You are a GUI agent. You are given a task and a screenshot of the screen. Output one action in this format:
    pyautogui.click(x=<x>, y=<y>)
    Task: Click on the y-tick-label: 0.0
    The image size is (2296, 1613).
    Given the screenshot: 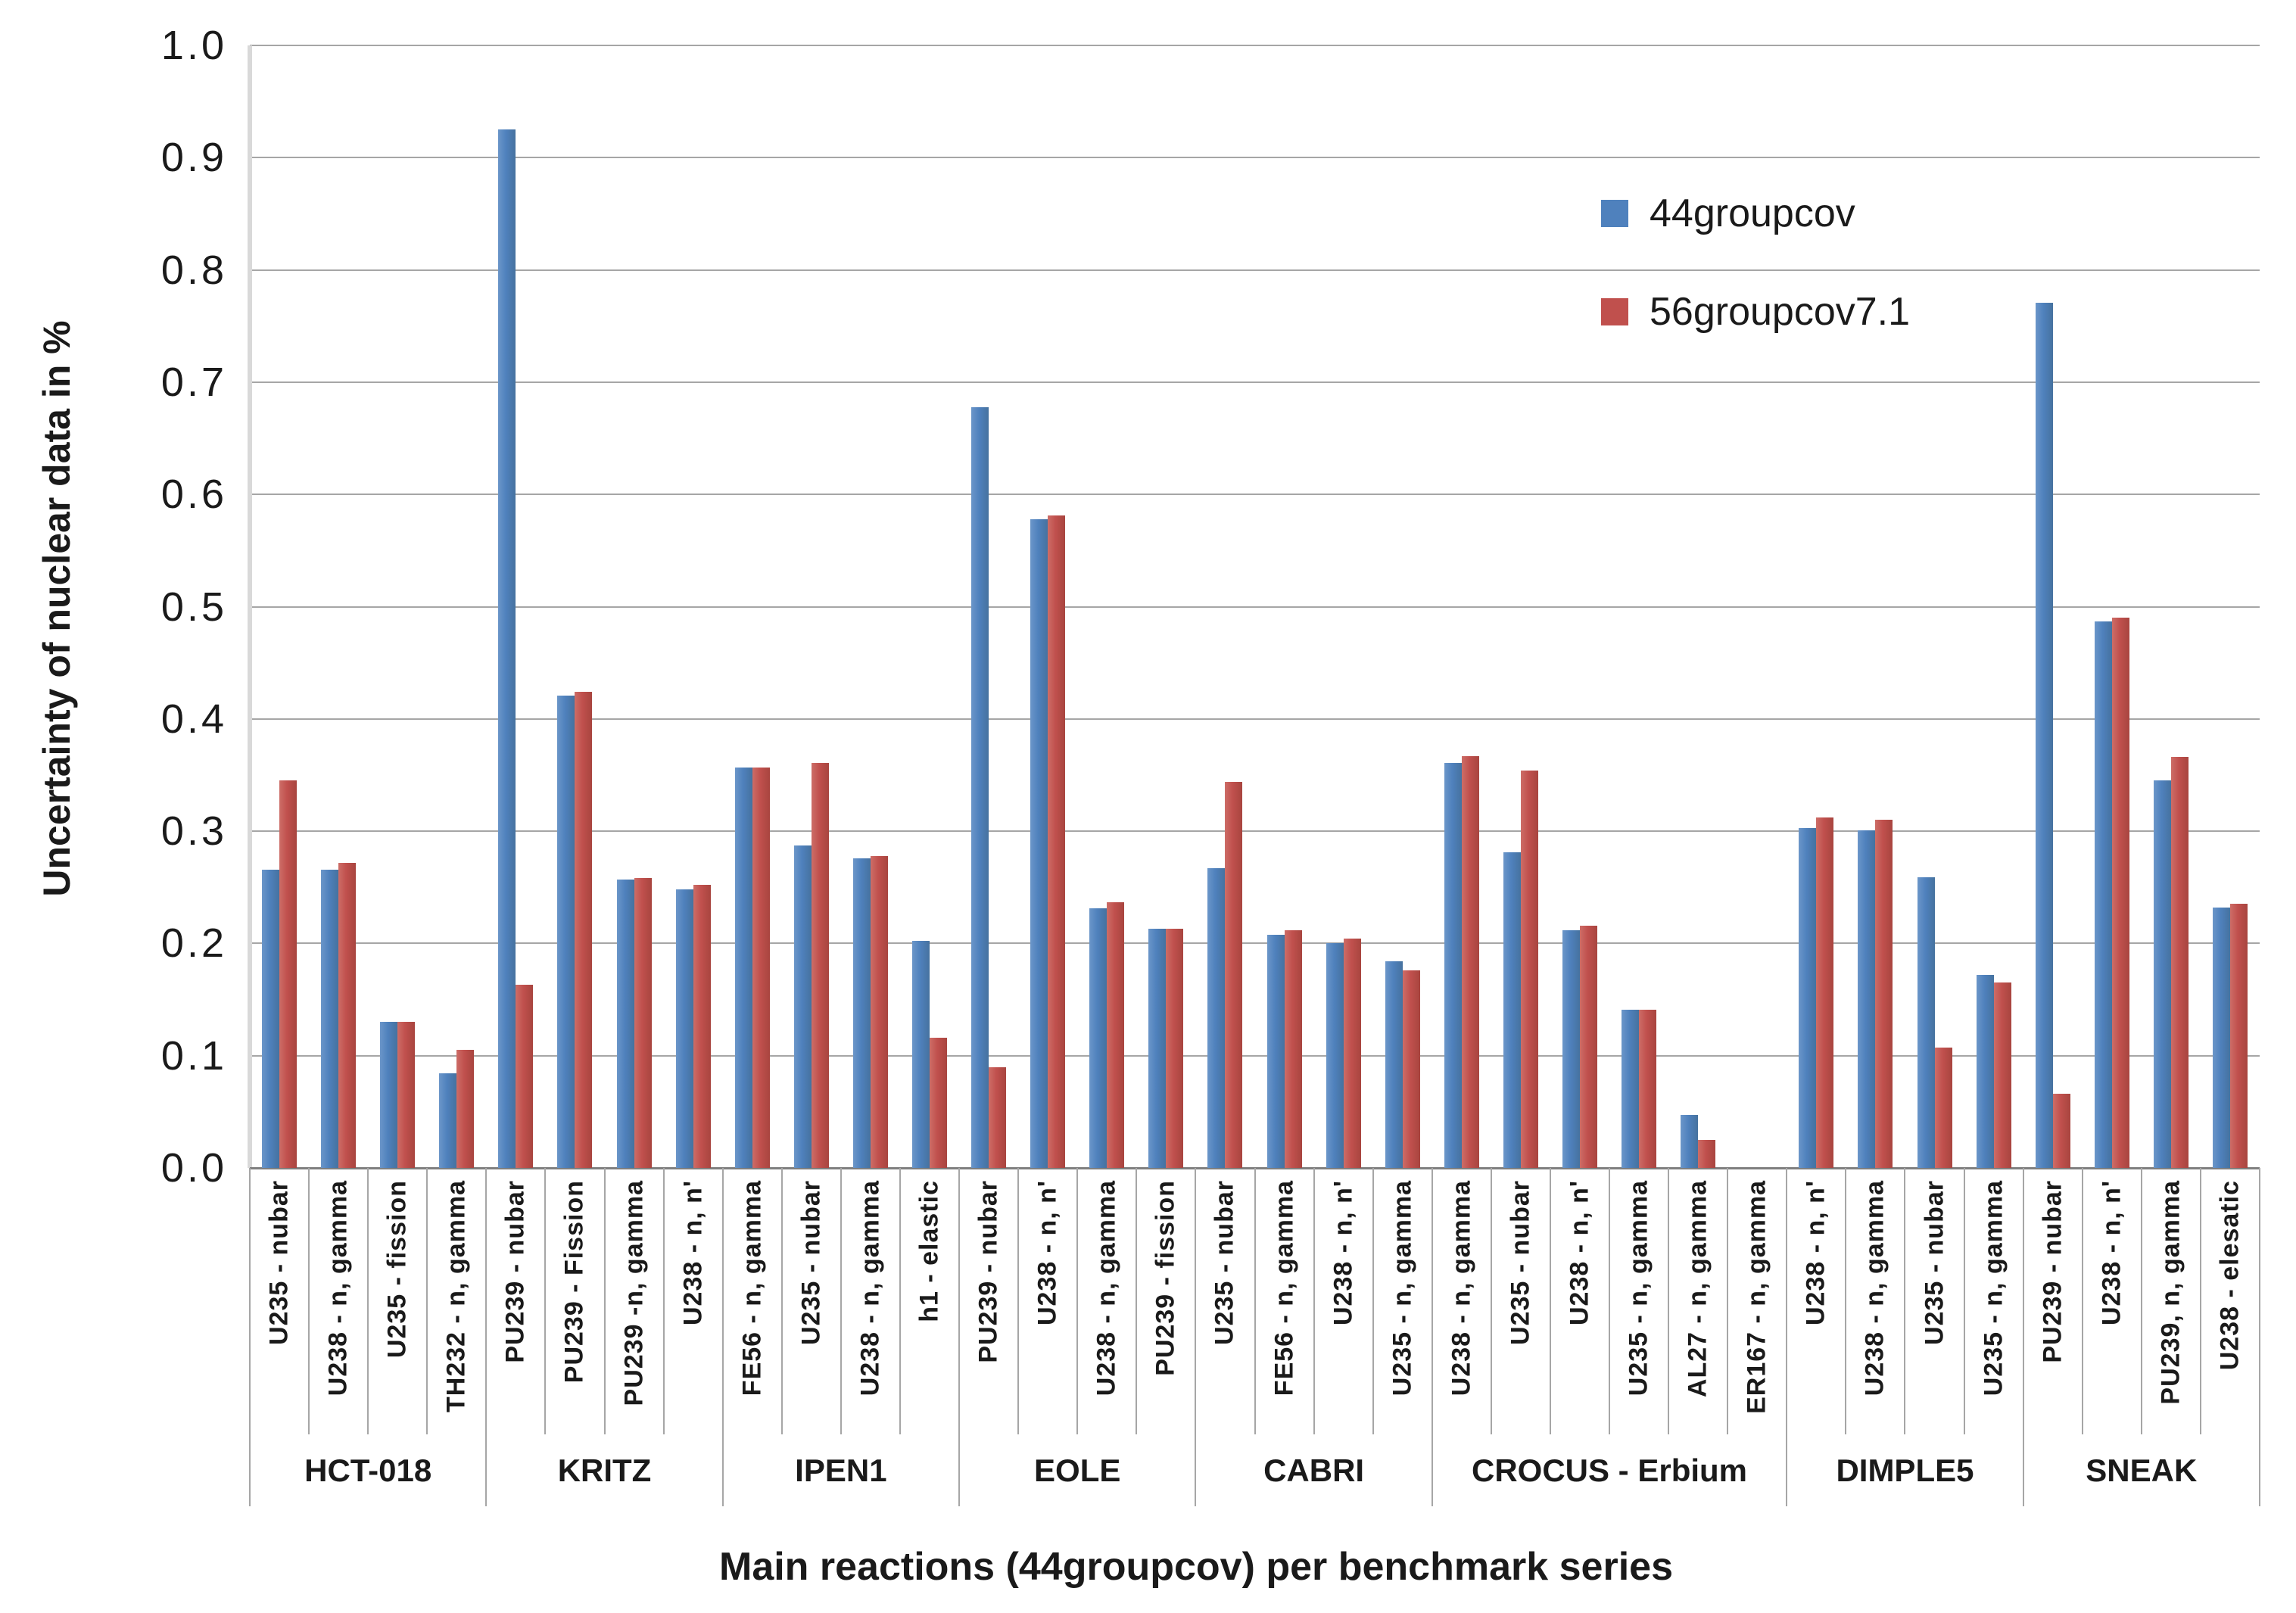 What is the action you would take?
    pyautogui.click(x=193, y=1168)
    